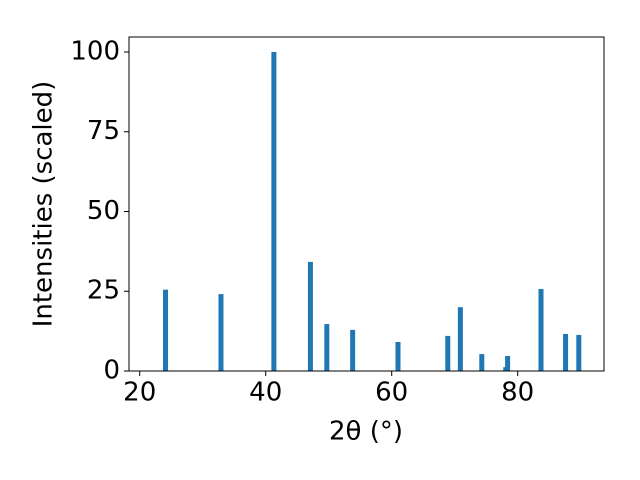 Image resolution: width=640 pixels, height=480 pixels. What do you see at coordinates (103, 291) in the screenshot?
I see `y-tick-label: 25` at bounding box center [103, 291].